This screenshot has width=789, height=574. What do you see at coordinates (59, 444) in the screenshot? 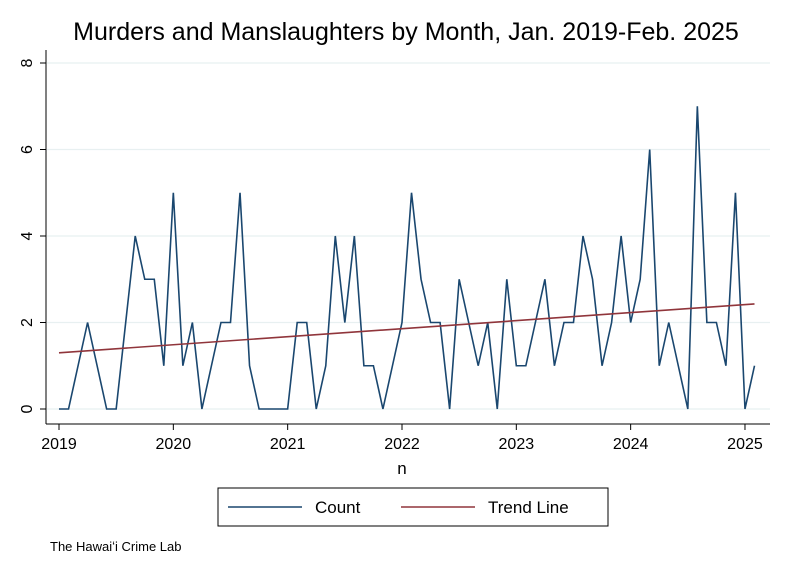
I see `x-tick-label: 2019` at bounding box center [59, 444].